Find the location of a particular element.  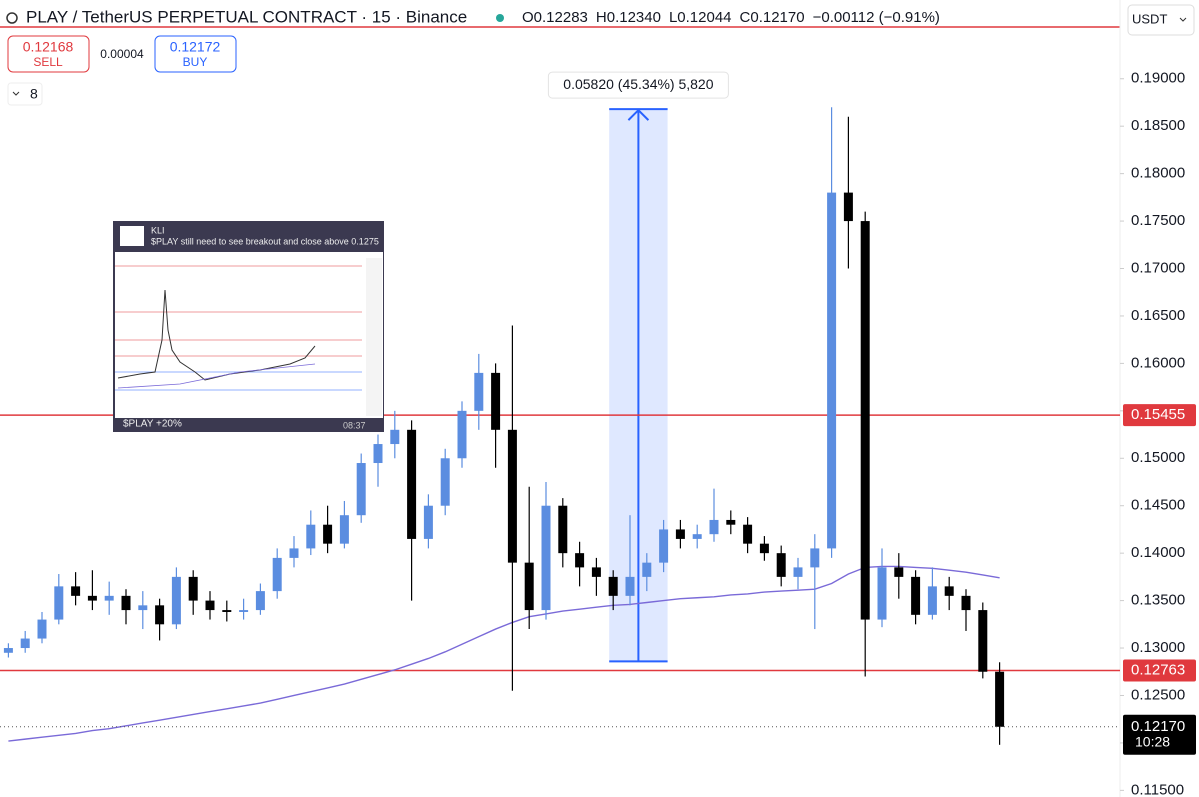

measure-label-box is located at coordinates (638, 85).